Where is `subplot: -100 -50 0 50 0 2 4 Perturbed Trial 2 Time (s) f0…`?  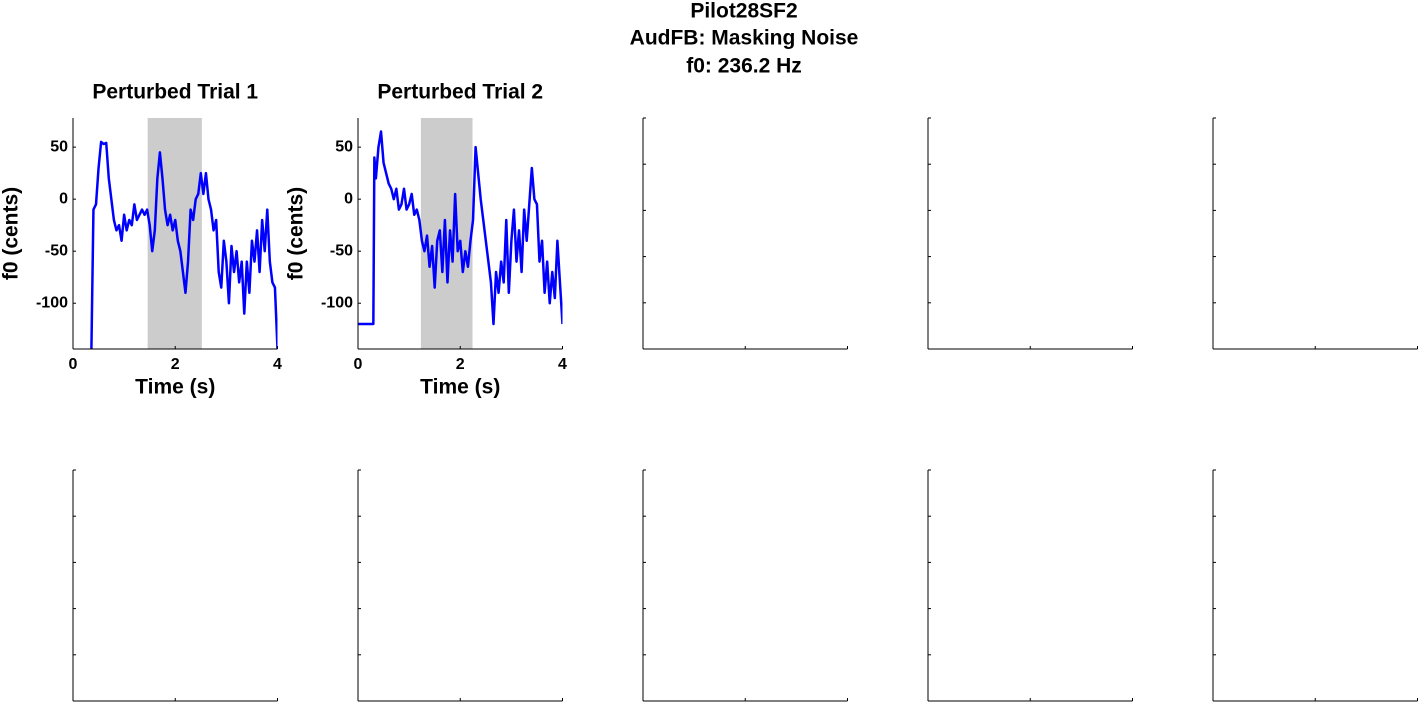
subplot: -100 -50 0 50 0 2 4 Perturbed Trial 2 Time (s) f0… is located at coordinates (426, 240).